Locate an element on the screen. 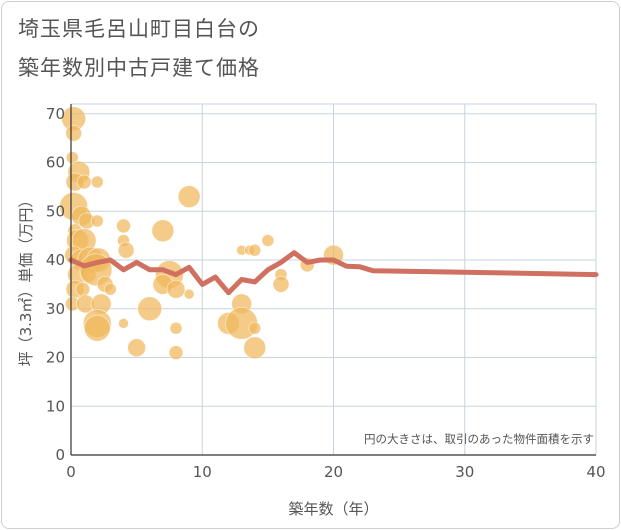  y-tick-label: 60 is located at coordinates (55, 163).